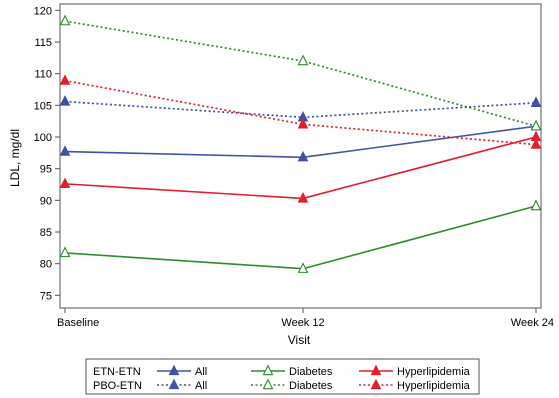 This screenshot has width=559, height=398. I want to click on y-tick-label: 85, so click(46, 233).